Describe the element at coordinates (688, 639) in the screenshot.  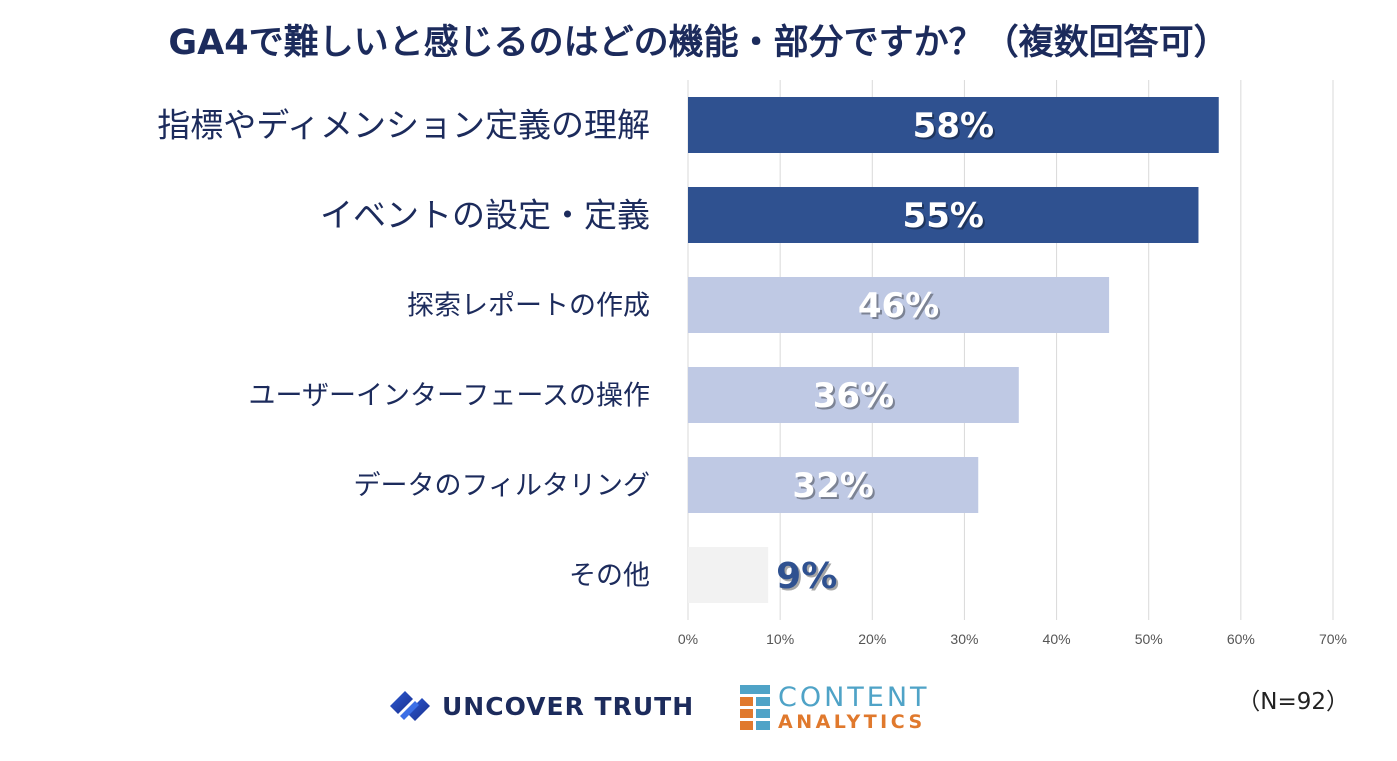
I see `x-tick-label: 0%` at that location.